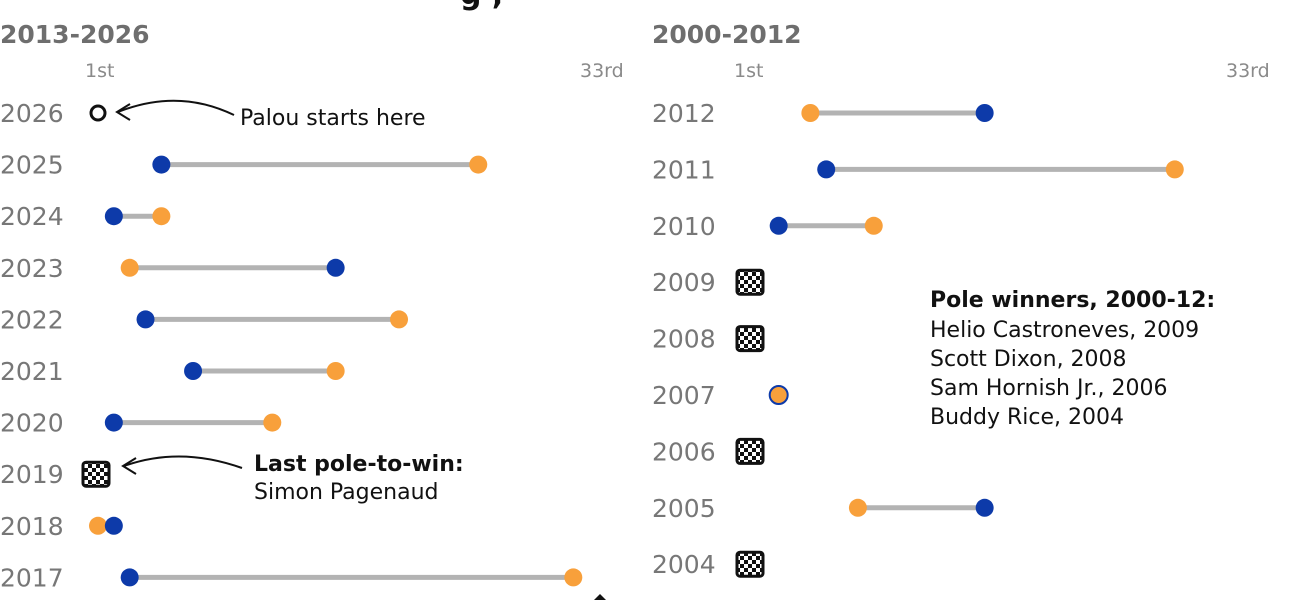 This screenshot has height=600, width=1300. Describe the element at coordinates (481, 6) in the screenshot. I see `header-partial-text: g ,` at that location.